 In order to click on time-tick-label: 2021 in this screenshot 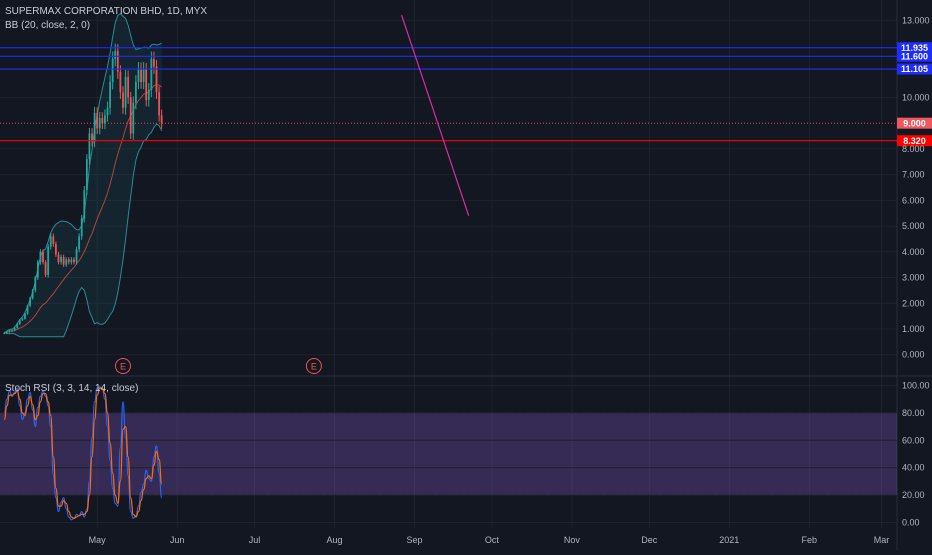, I will do `click(729, 540)`.